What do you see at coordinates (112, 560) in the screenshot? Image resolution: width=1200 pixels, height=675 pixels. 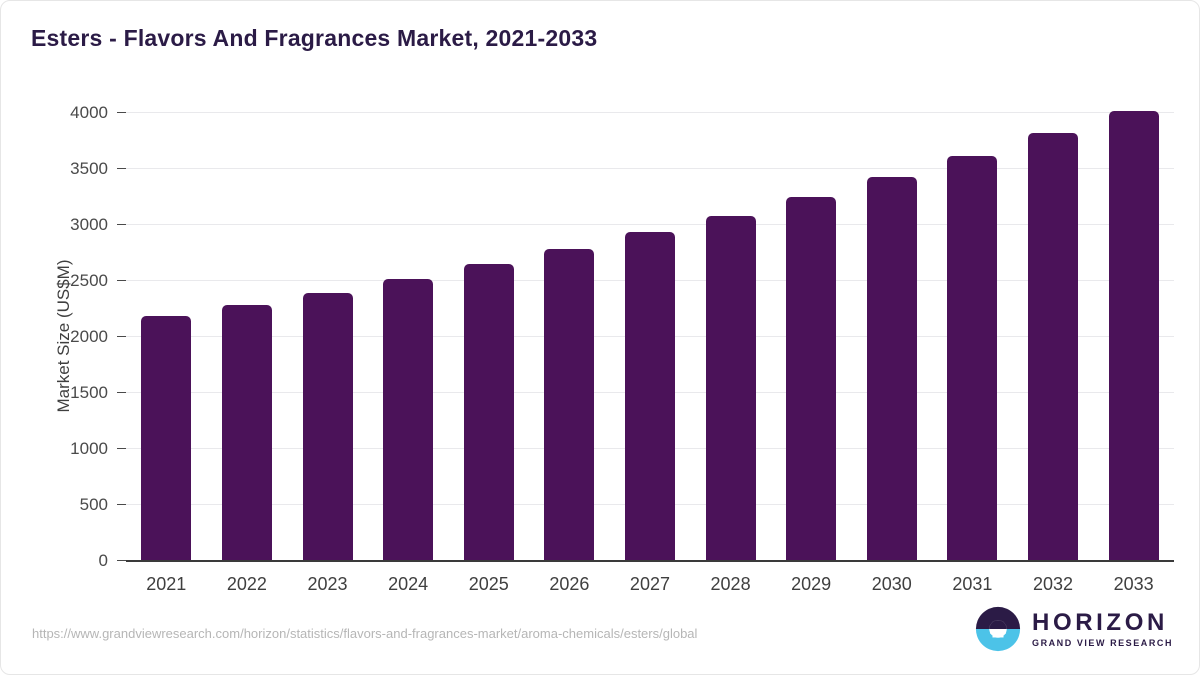 I see `y-axis-tick: 0` at bounding box center [112, 560].